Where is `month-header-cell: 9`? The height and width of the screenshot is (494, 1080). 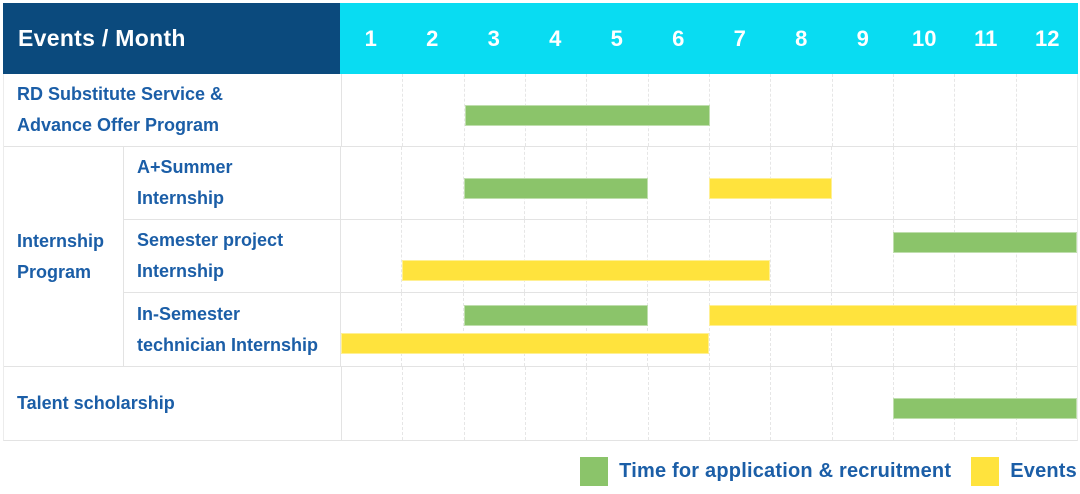 month-header-cell: 9 is located at coordinates (862, 38).